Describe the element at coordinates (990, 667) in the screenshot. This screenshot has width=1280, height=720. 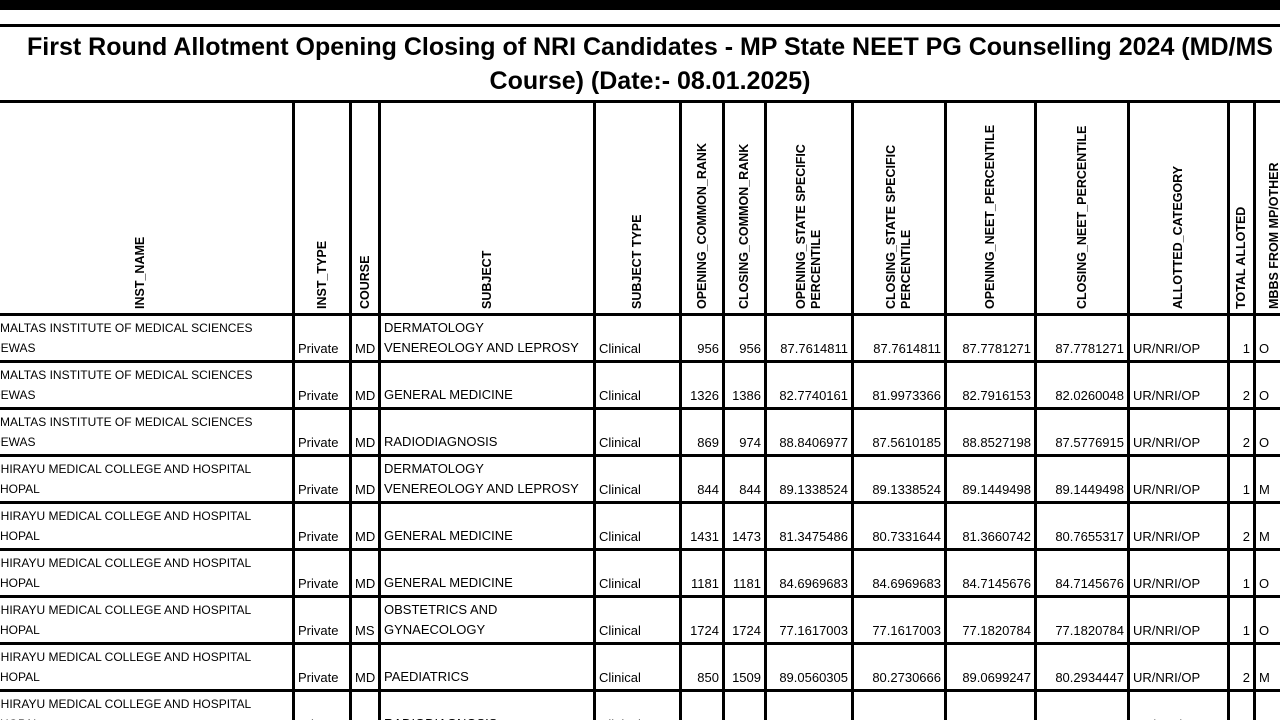
I see `cell-opening_neet_percentile: 89.0699247` at that location.